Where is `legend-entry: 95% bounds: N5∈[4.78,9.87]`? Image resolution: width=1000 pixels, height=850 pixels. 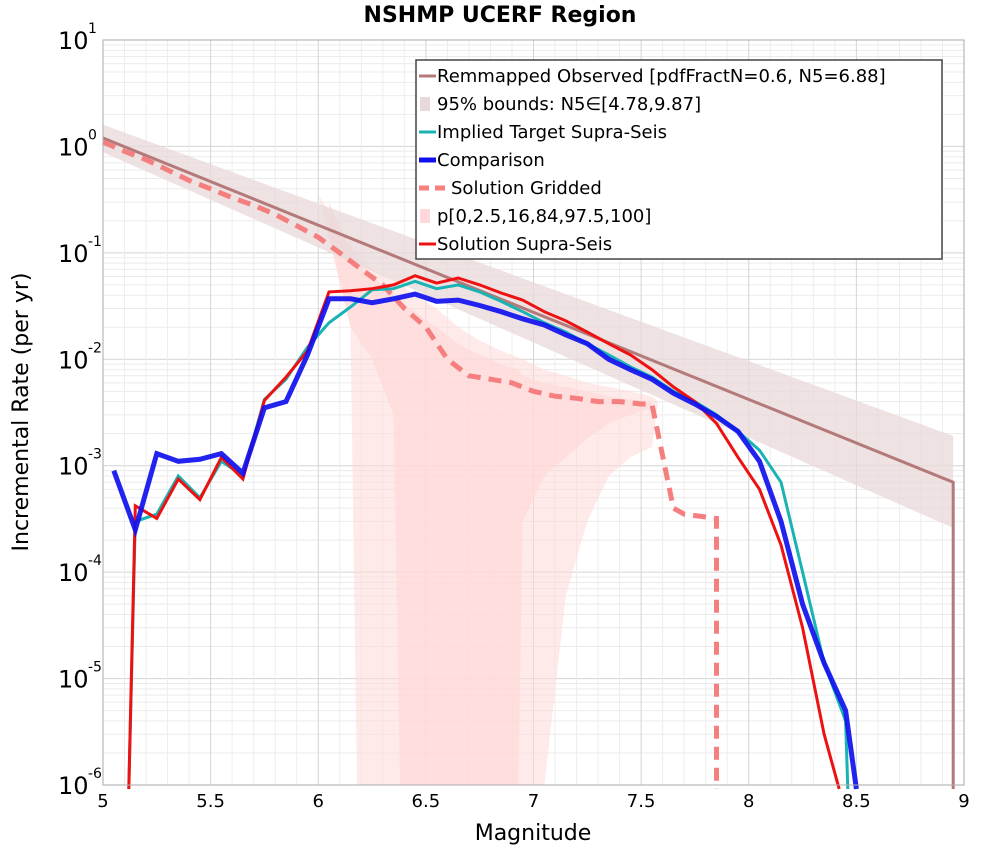
legend-entry: 95% bounds: N5∈[4.78,9.87] is located at coordinates (569, 104).